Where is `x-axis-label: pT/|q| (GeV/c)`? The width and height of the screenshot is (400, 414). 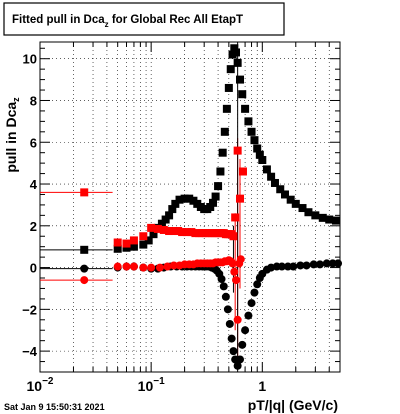 x-axis-label: pT/|q| (GeV/c) is located at coordinates (293, 405).